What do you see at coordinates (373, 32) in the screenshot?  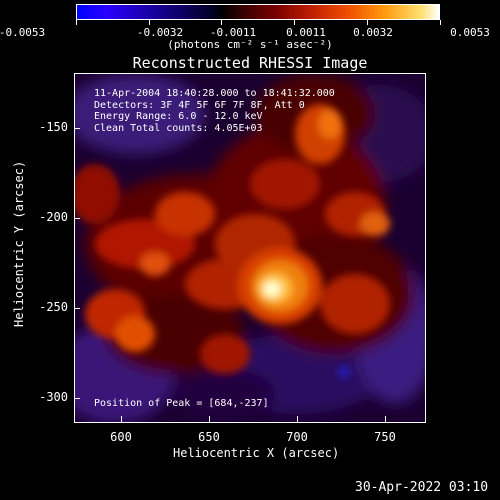 I see `colorbar-tick-label: 0.0032` at bounding box center [373, 32].